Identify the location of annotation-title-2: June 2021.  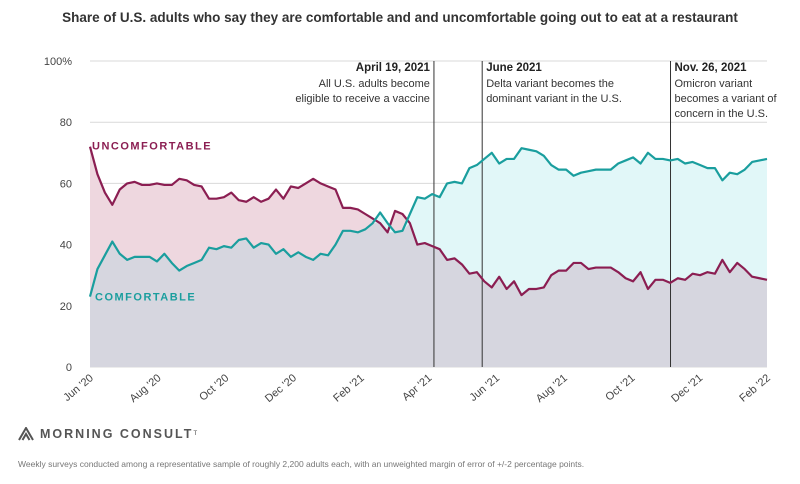
(514, 68).